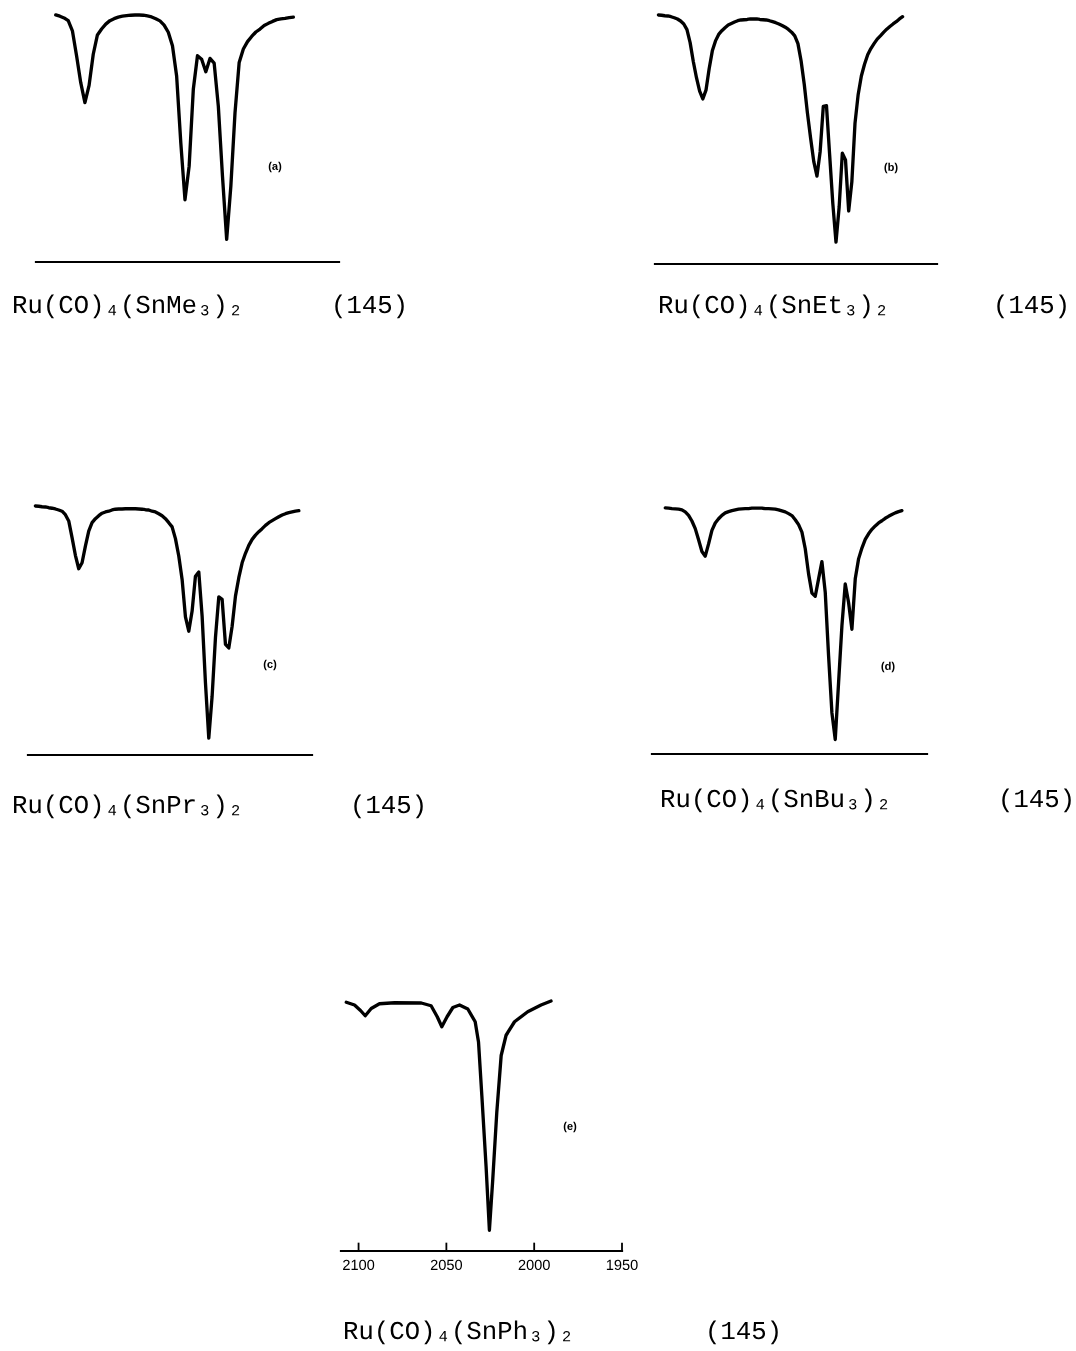 This screenshot has height=1351, width=1076. What do you see at coordinates (270, 665) in the screenshot?
I see `annotation: (c)` at bounding box center [270, 665].